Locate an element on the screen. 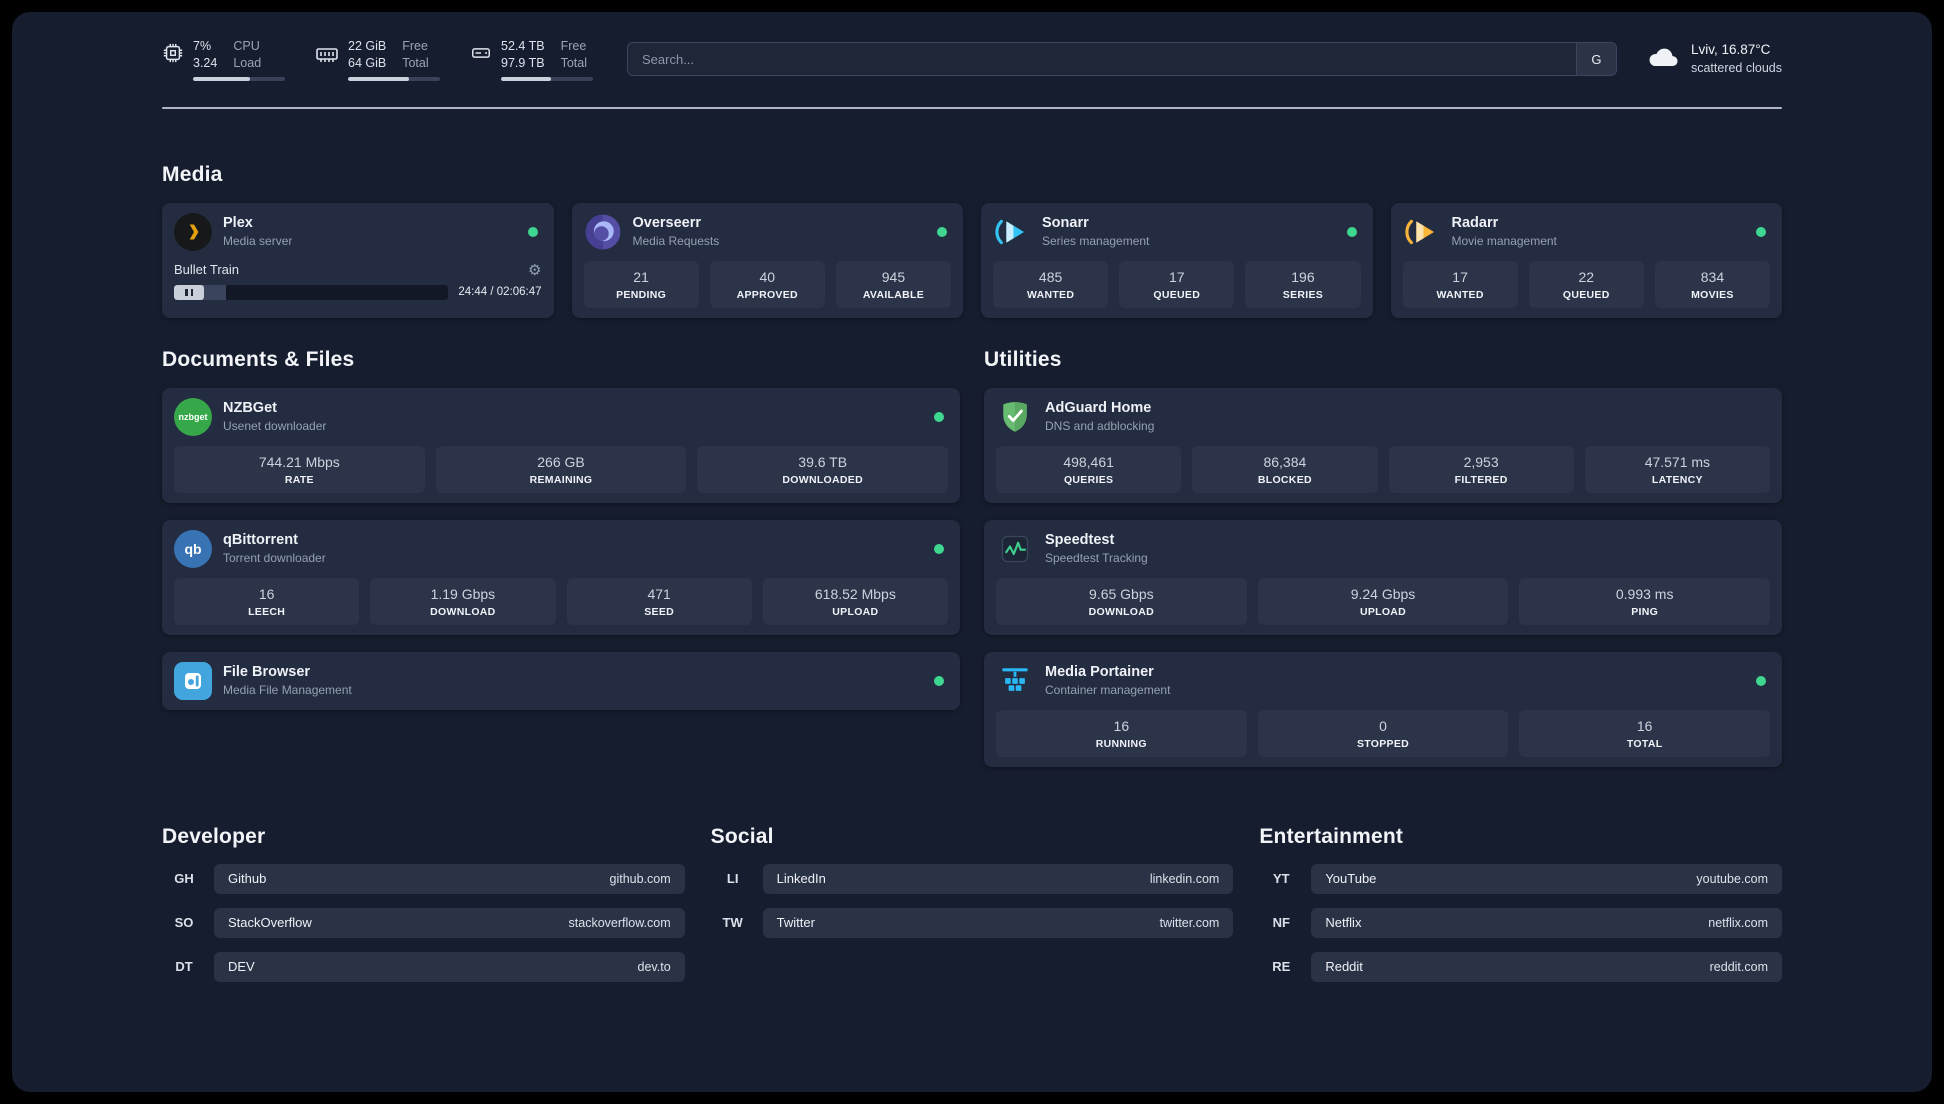 The width and height of the screenshot is (1944, 1104). bookmark-link-github: Github github.com is located at coordinates (449, 878).